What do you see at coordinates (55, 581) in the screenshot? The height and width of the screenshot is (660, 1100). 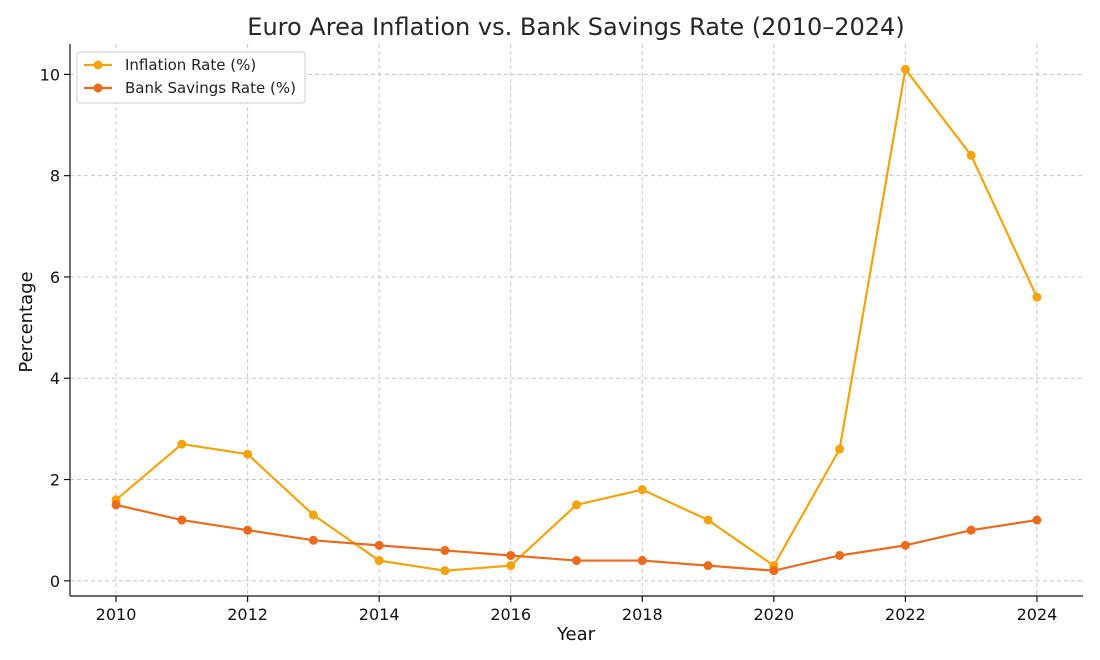 I see `y-tick-label: 0` at bounding box center [55, 581].